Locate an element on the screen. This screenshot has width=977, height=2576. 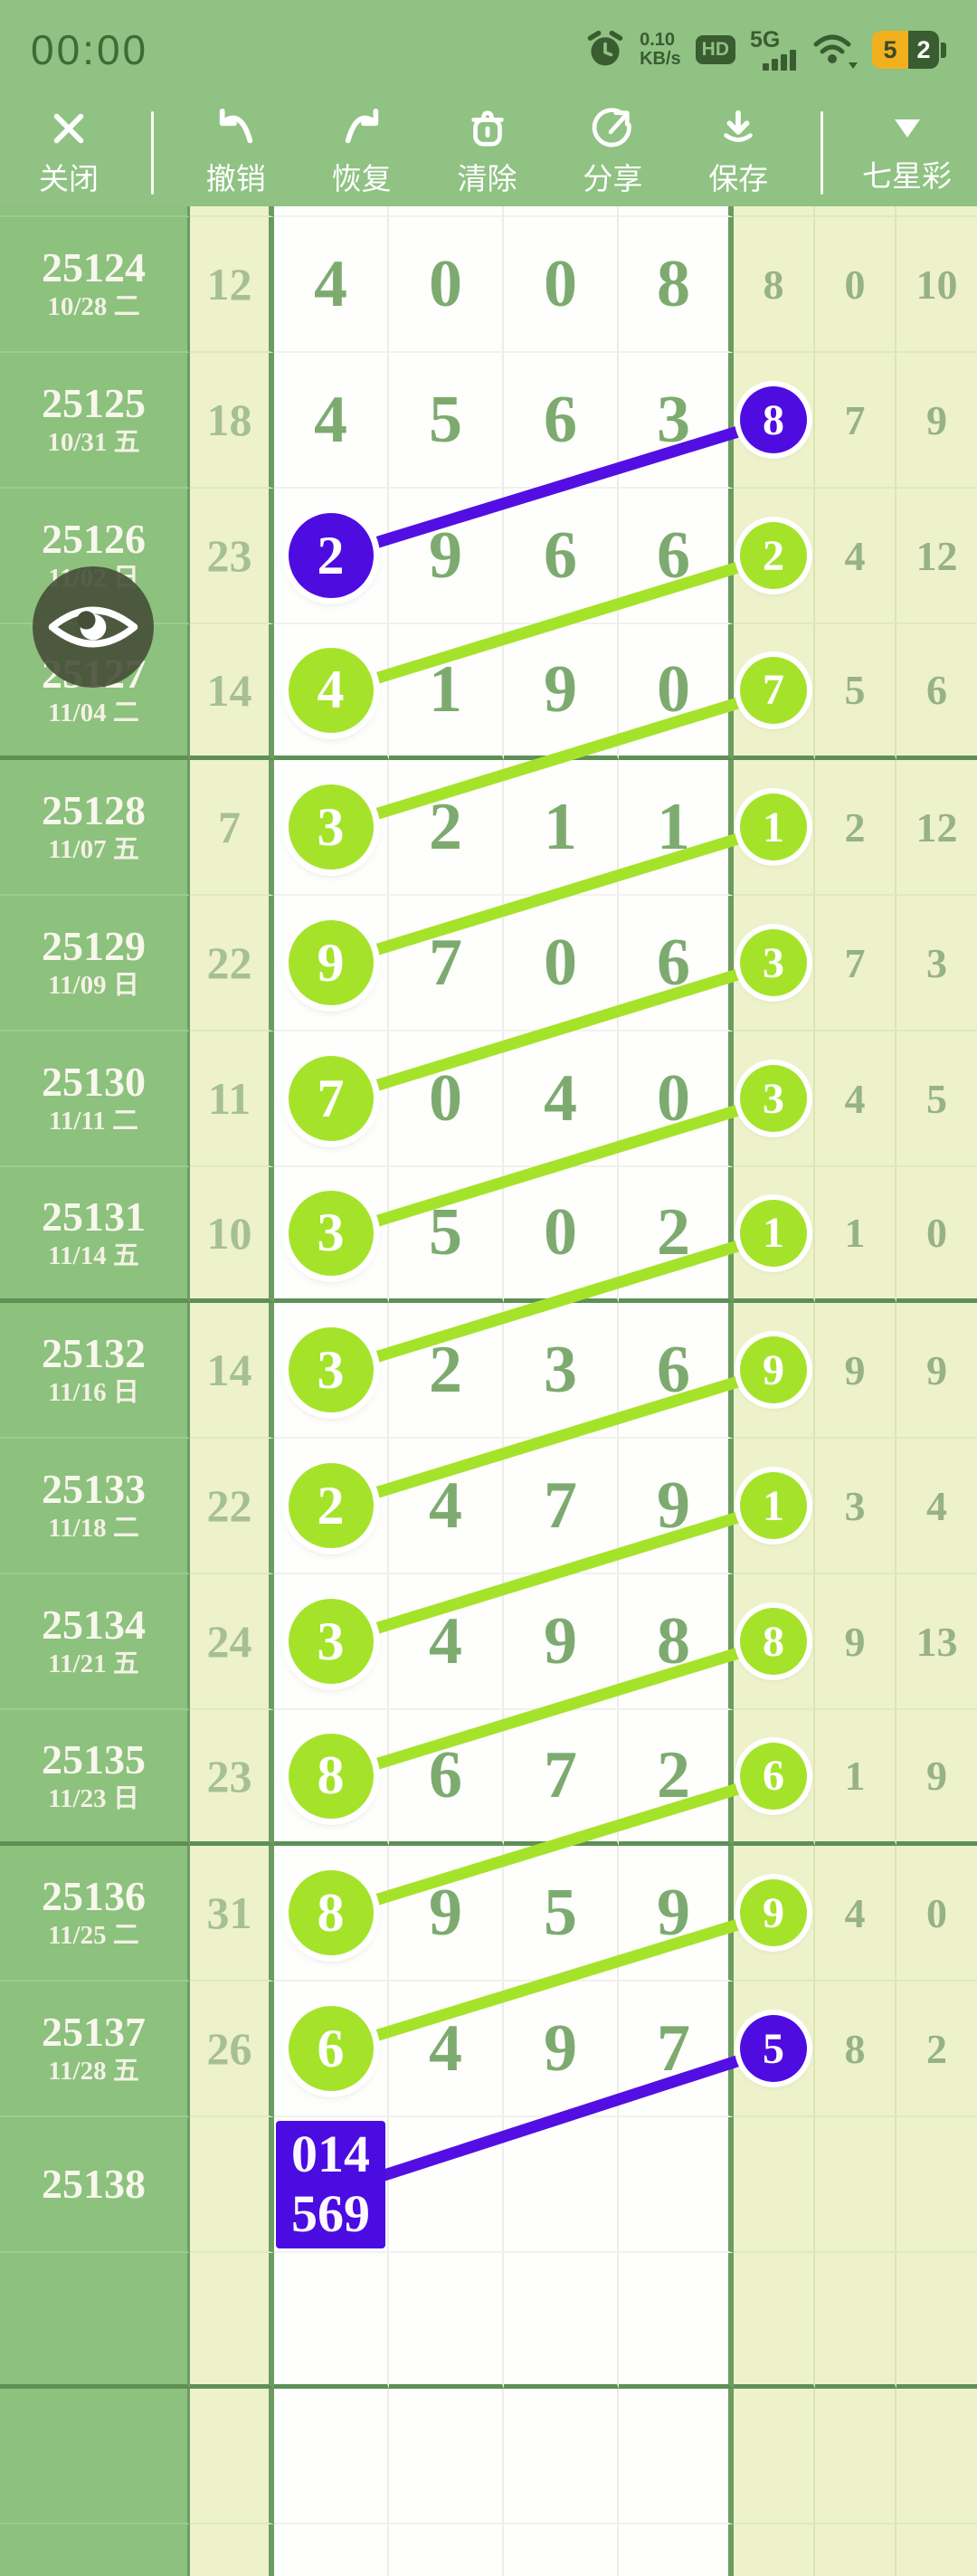
sum-cell: 24 is located at coordinates (232, 1642).